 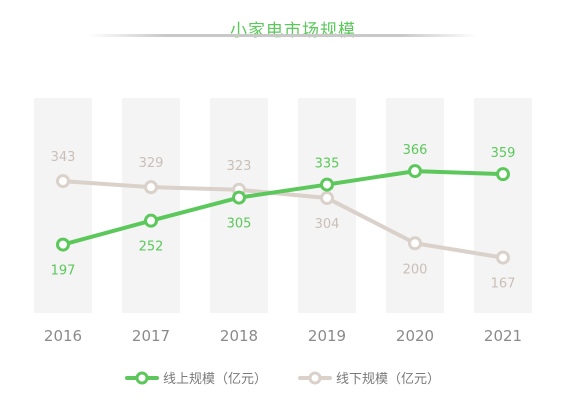 I want to click on x-tick-label: 2019, so click(x=327, y=336).